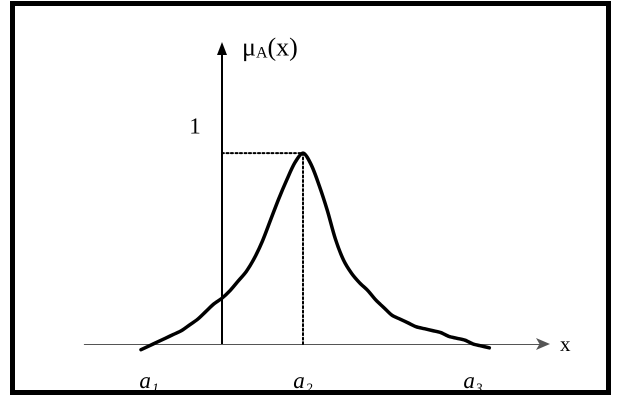 This screenshot has width=618, height=410. Describe the element at coordinates (195, 126) in the screenshot. I see `text: 1` at that location.